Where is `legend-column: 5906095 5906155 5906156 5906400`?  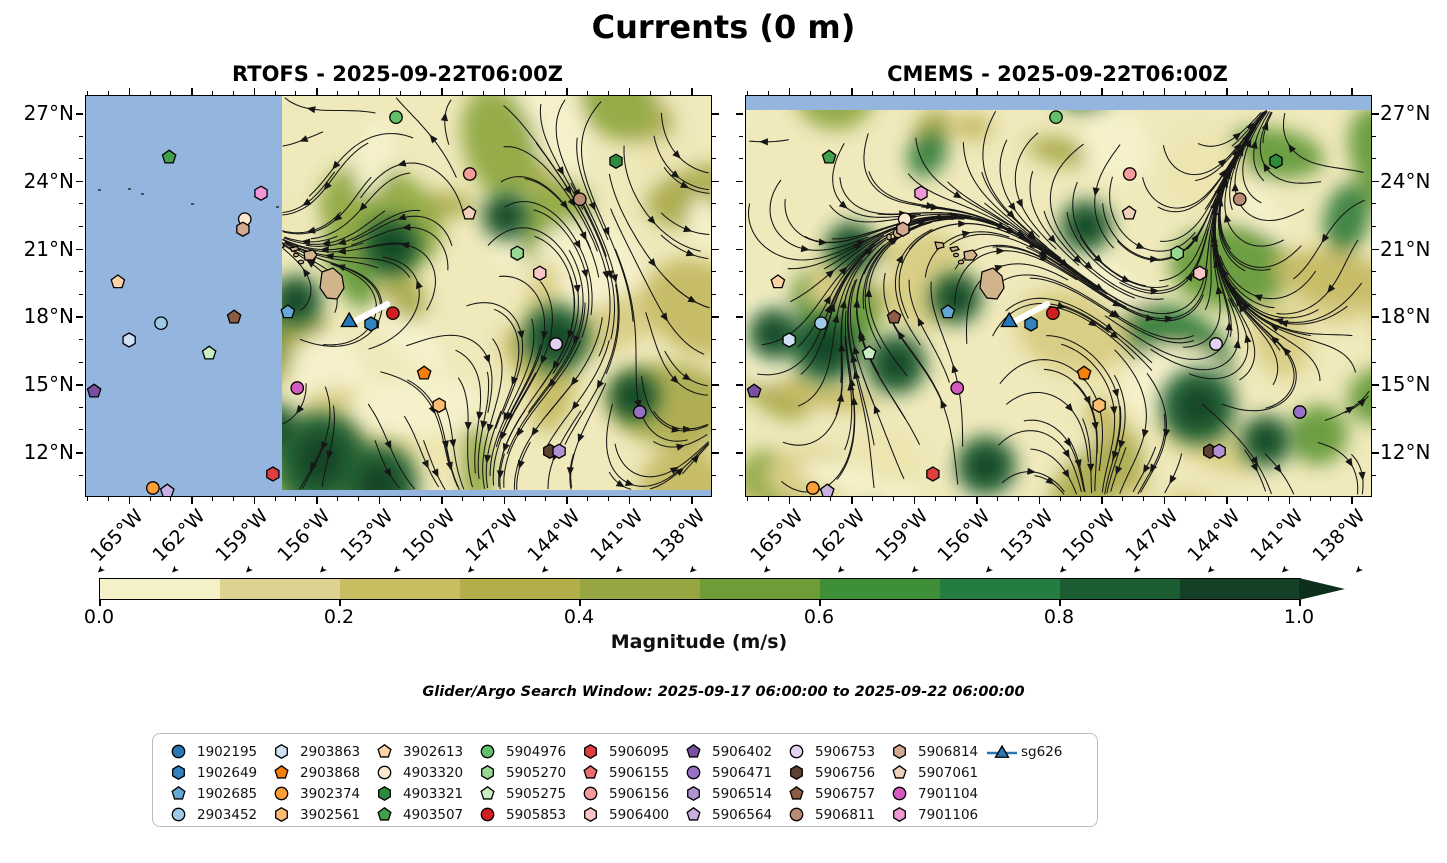 legend-column: 5906095 5906155 5906156 5906400 is located at coordinates (626, 783).